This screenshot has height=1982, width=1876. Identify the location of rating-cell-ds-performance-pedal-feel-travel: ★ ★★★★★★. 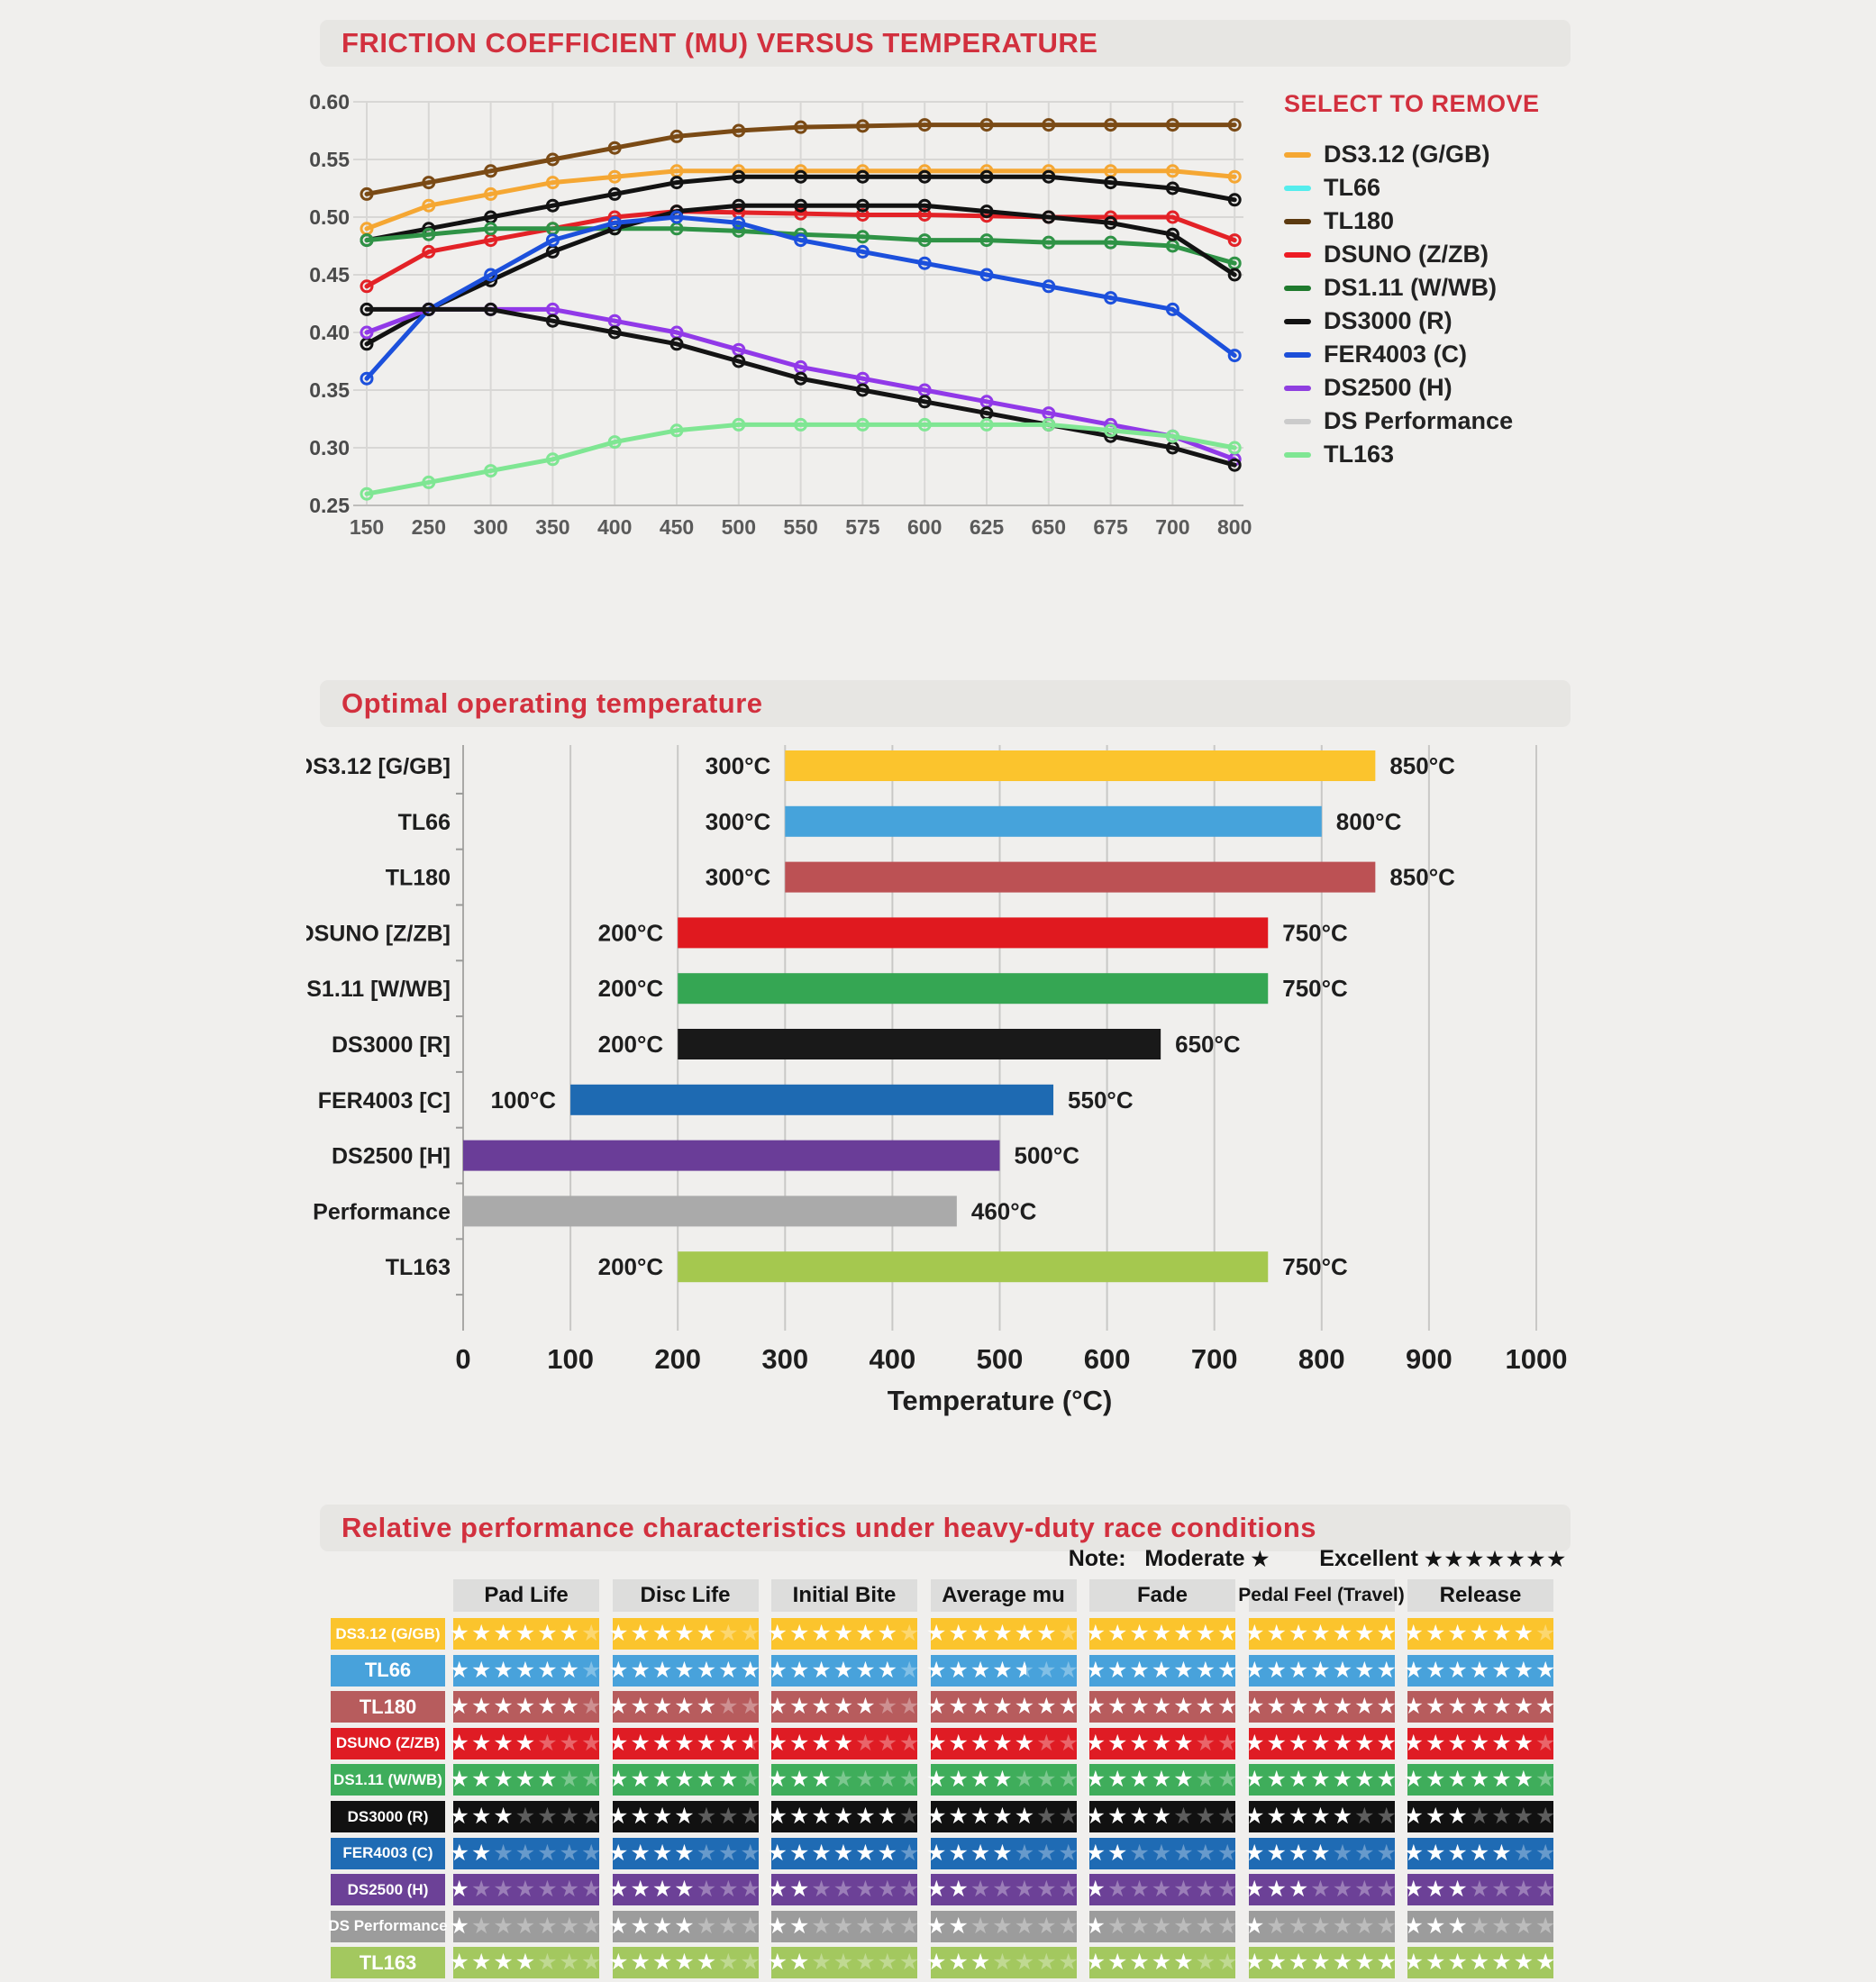
(1320, 1926).